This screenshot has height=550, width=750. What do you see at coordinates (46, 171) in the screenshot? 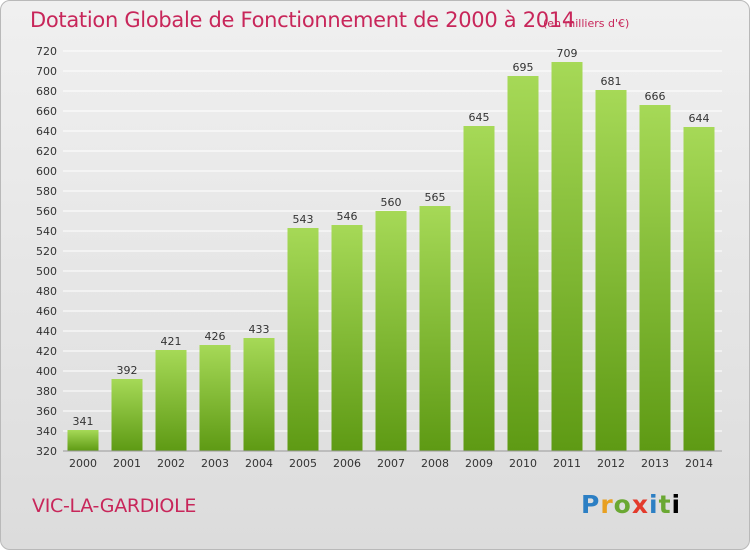
I see `y-tick-label: 600` at bounding box center [46, 171].